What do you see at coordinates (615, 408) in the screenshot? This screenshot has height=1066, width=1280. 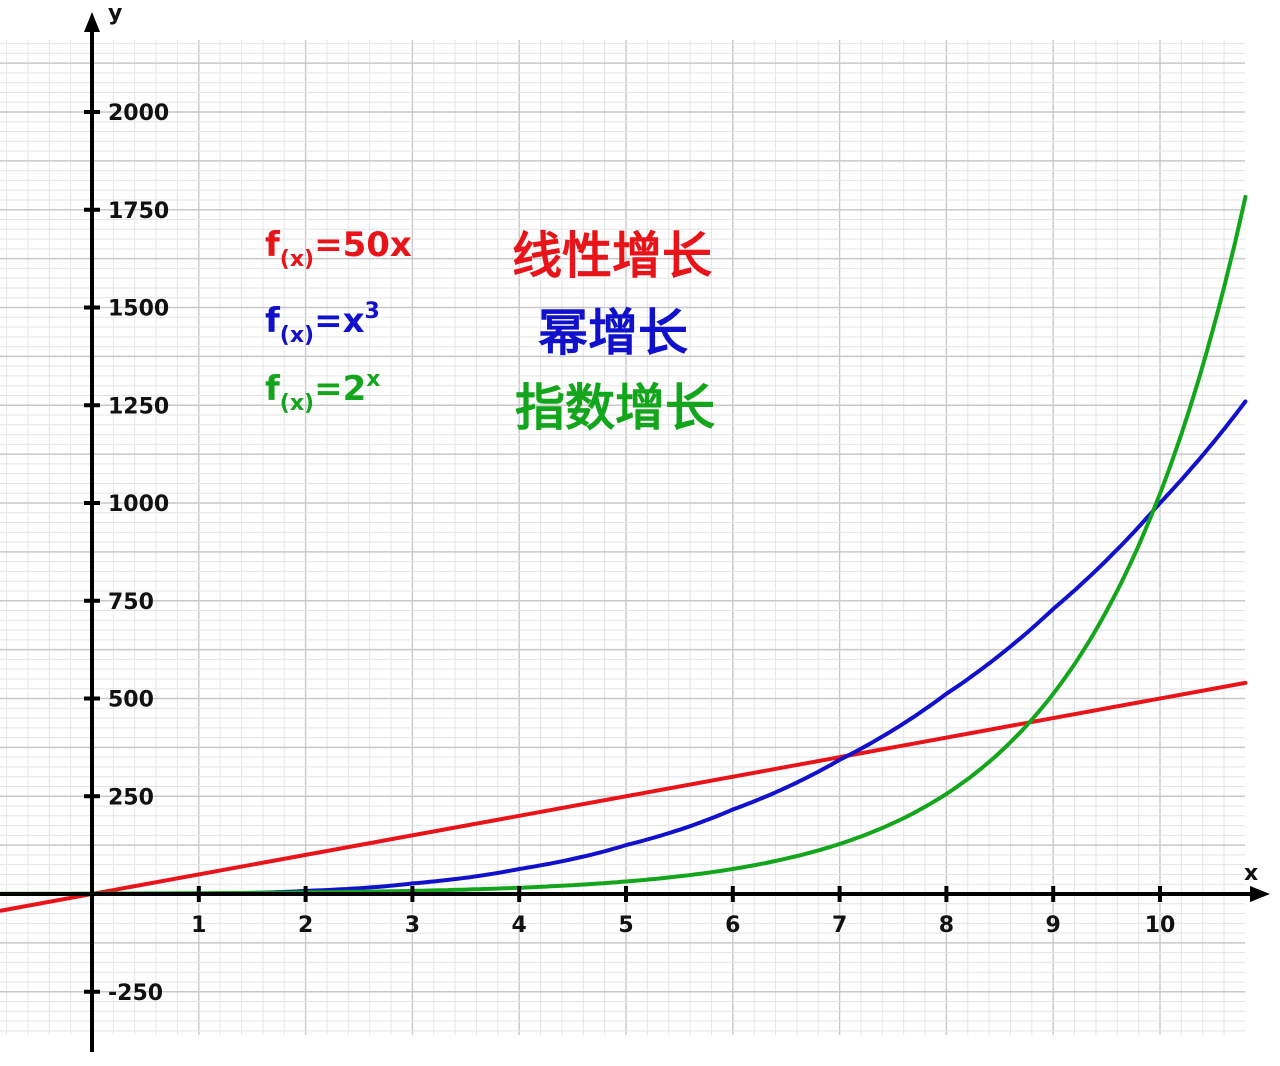 I see `legend-name-3: 指数增长` at bounding box center [615, 408].